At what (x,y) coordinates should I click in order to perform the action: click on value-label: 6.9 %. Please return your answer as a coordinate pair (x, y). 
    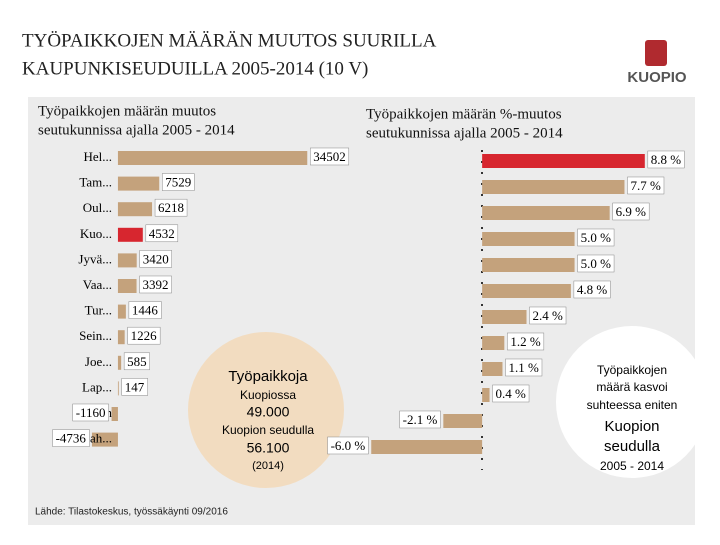
    Looking at the image, I should click on (631, 211).